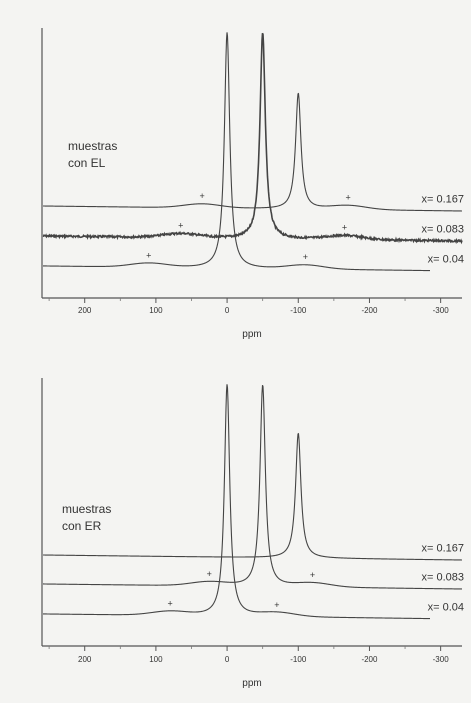 This screenshot has width=471, height=703. What do you see at coordinates (82, 526) in the screenshot?
I see `sample-annotation: con ER` at bounding box center [82, 526].